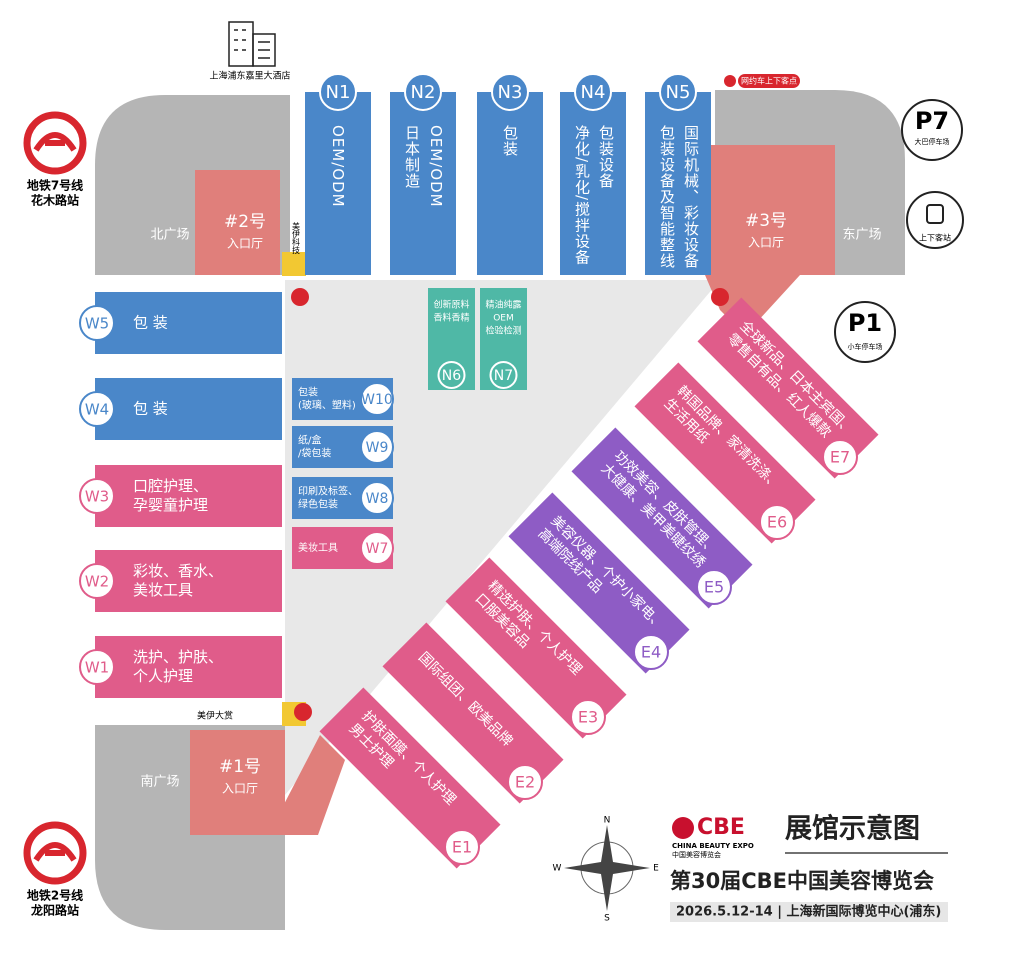 This screenshot has width=1019, height=954. Describe the element at coordinates (451, 305) in the screenshot. I see `hall-label: 创新原料` at that location.